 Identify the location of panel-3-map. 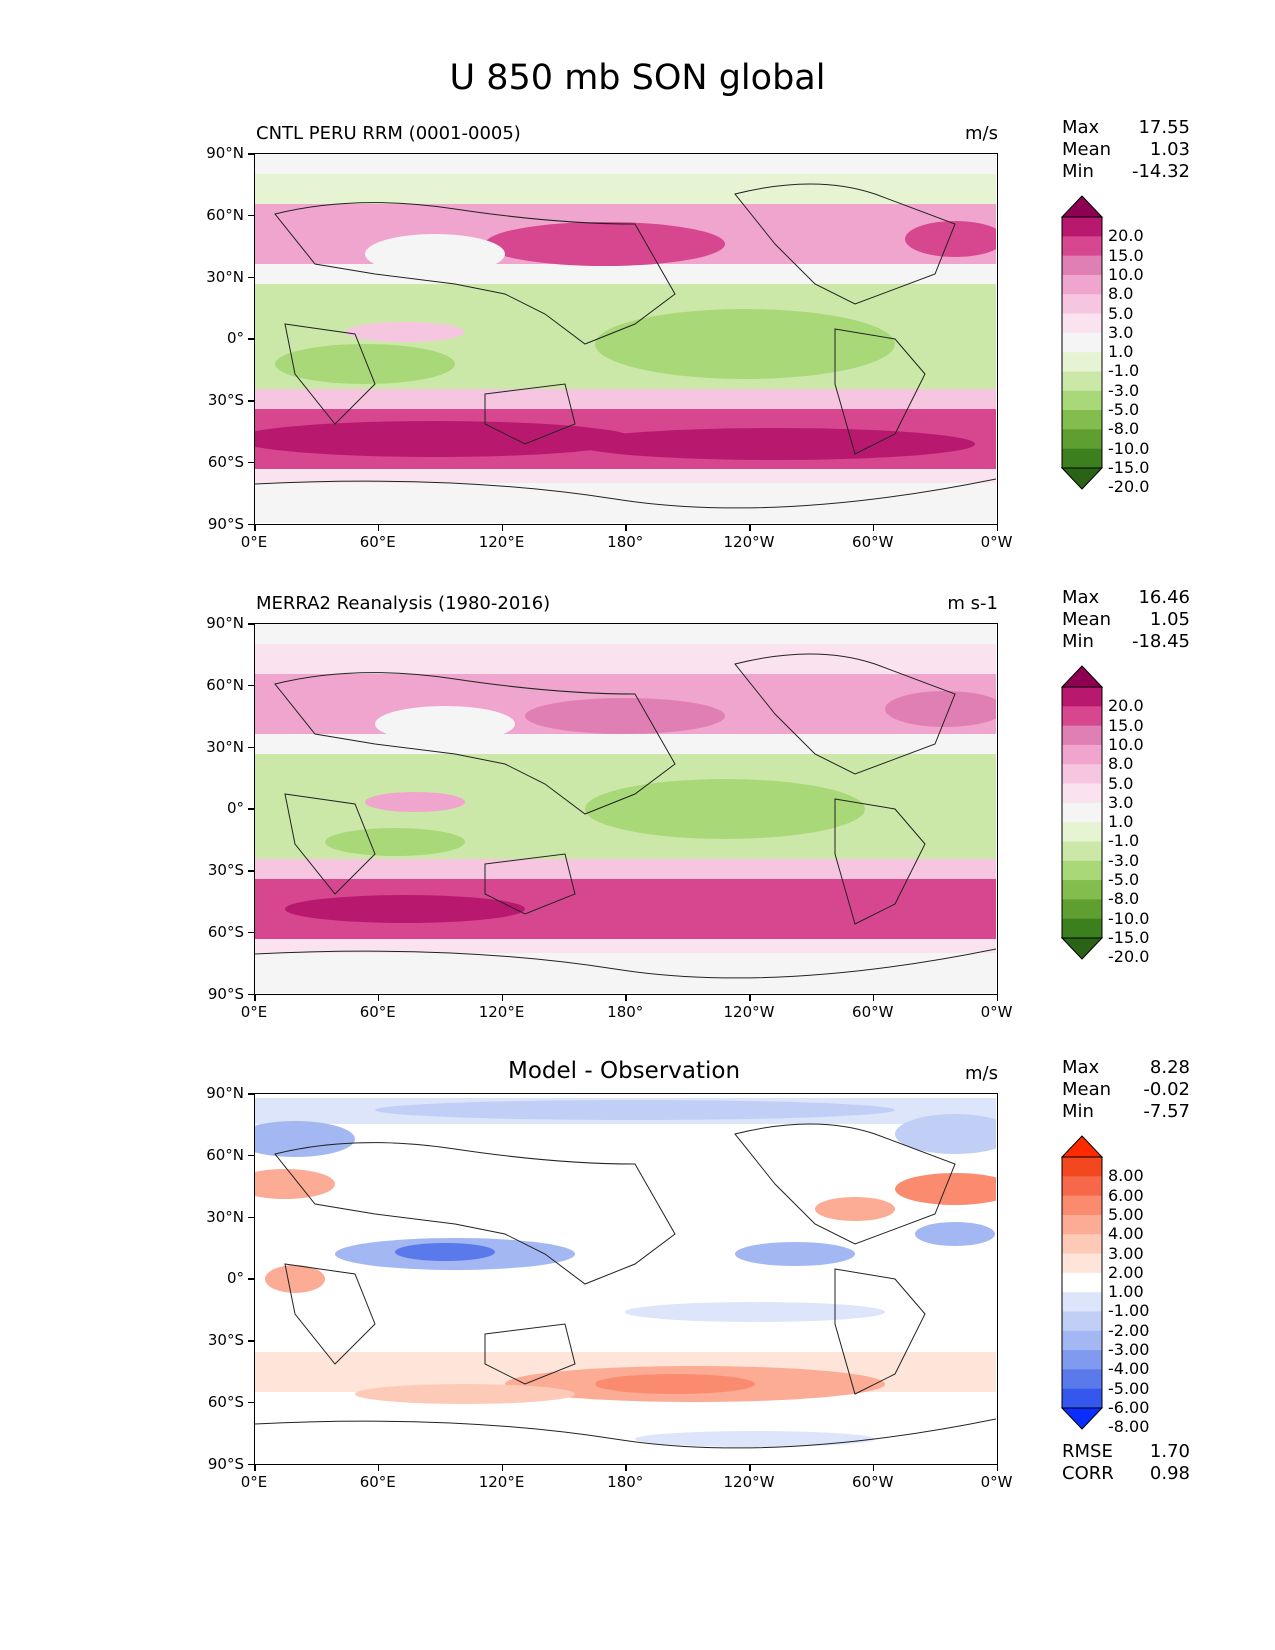
(626, 1279).